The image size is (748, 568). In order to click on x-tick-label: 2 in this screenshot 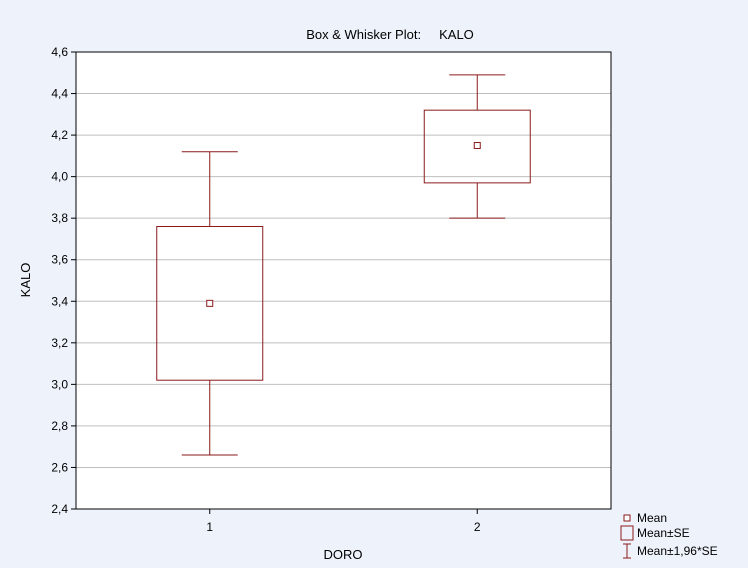, I will do `click(477, 527)`.